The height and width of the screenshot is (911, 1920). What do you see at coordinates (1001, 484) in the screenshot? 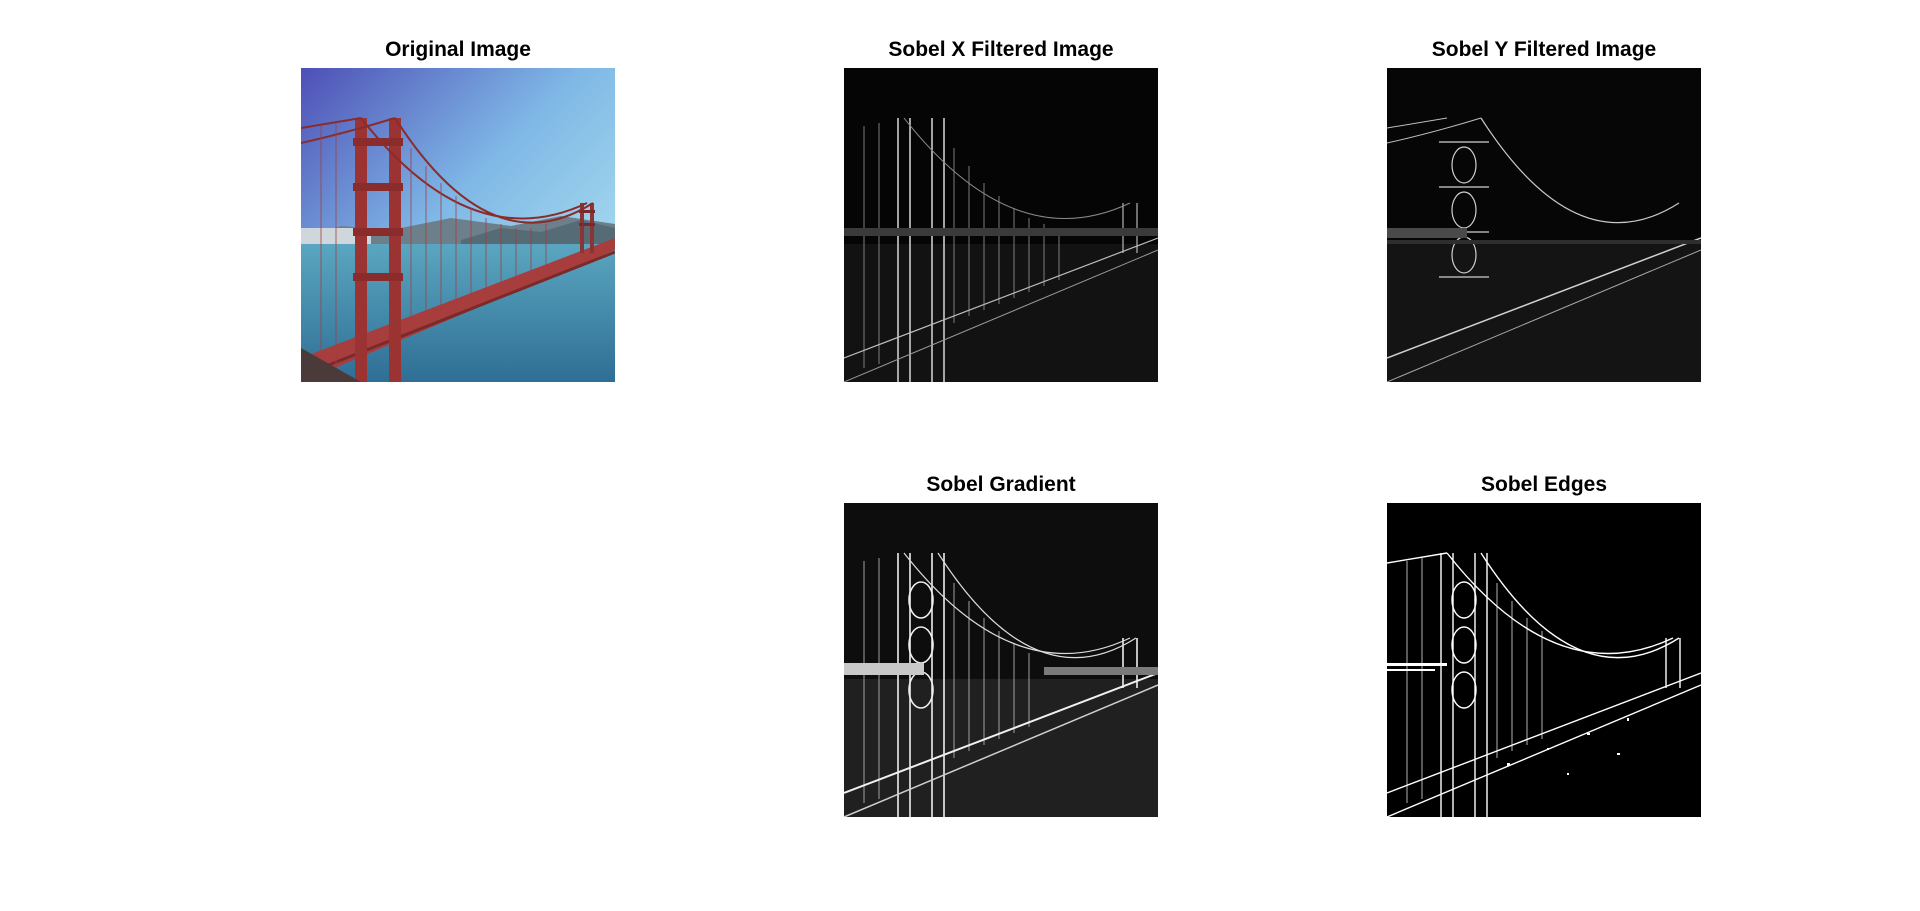
I see `panel-title-gradient: Sobel Gradient` at bounding box center [1001, 484].